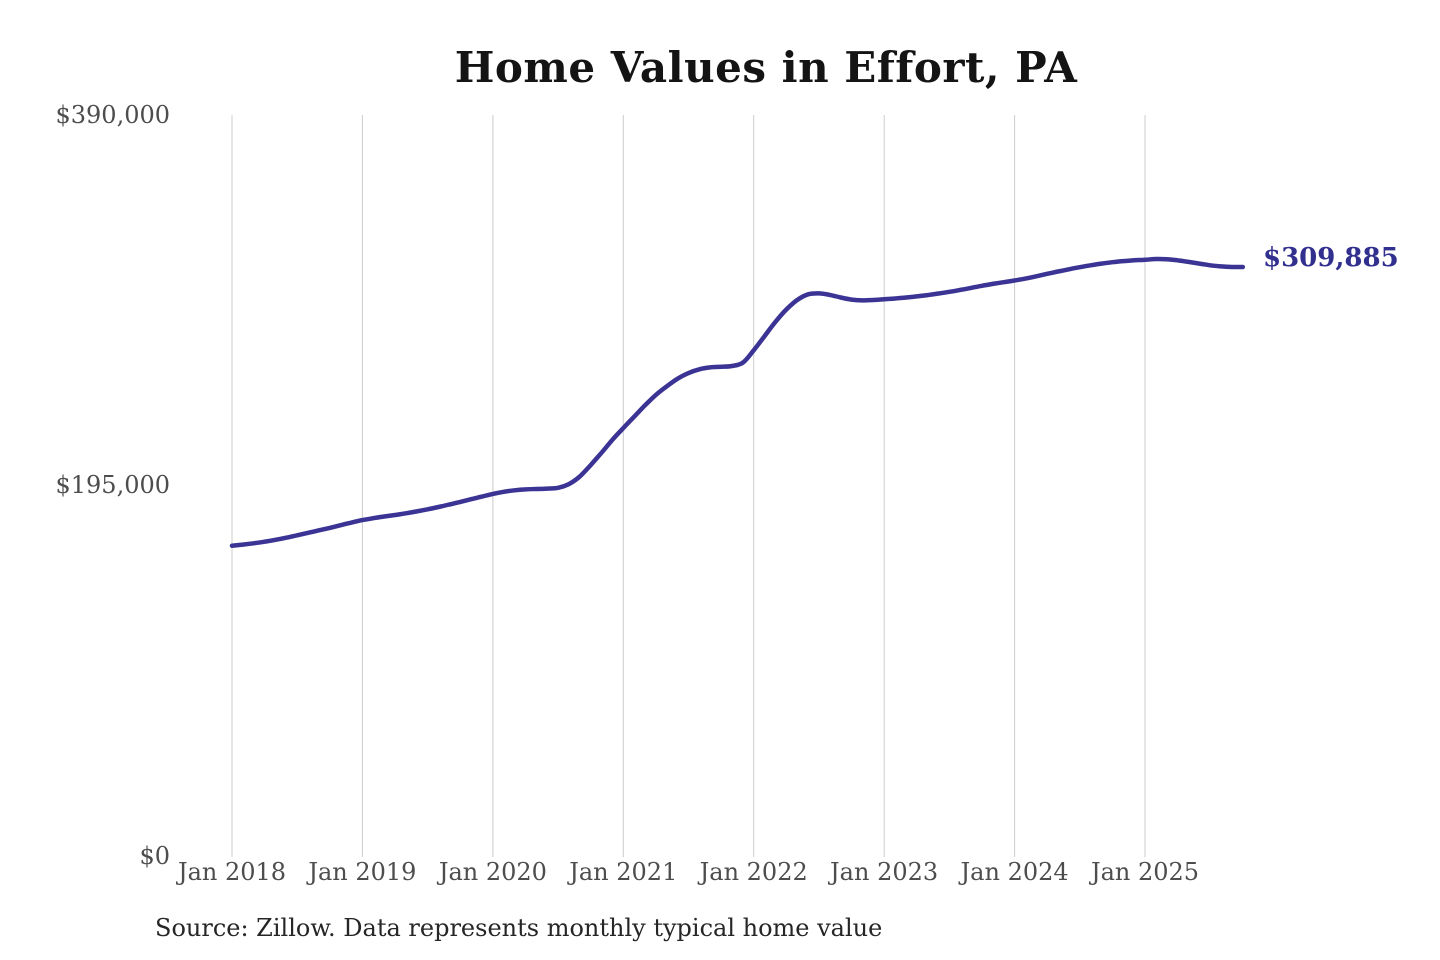  Describe the element at coordinates (232, 872) in the screenshot. I see `x-axis-tick-jan-2018: Jan 2018` at that location.